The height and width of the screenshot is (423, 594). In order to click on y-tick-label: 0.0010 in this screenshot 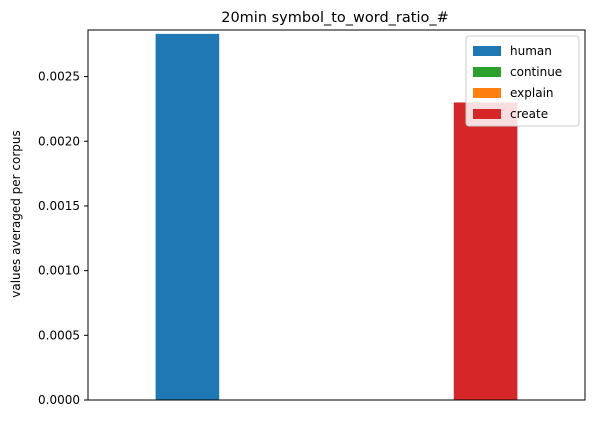, I will do `click(59, 271)`.